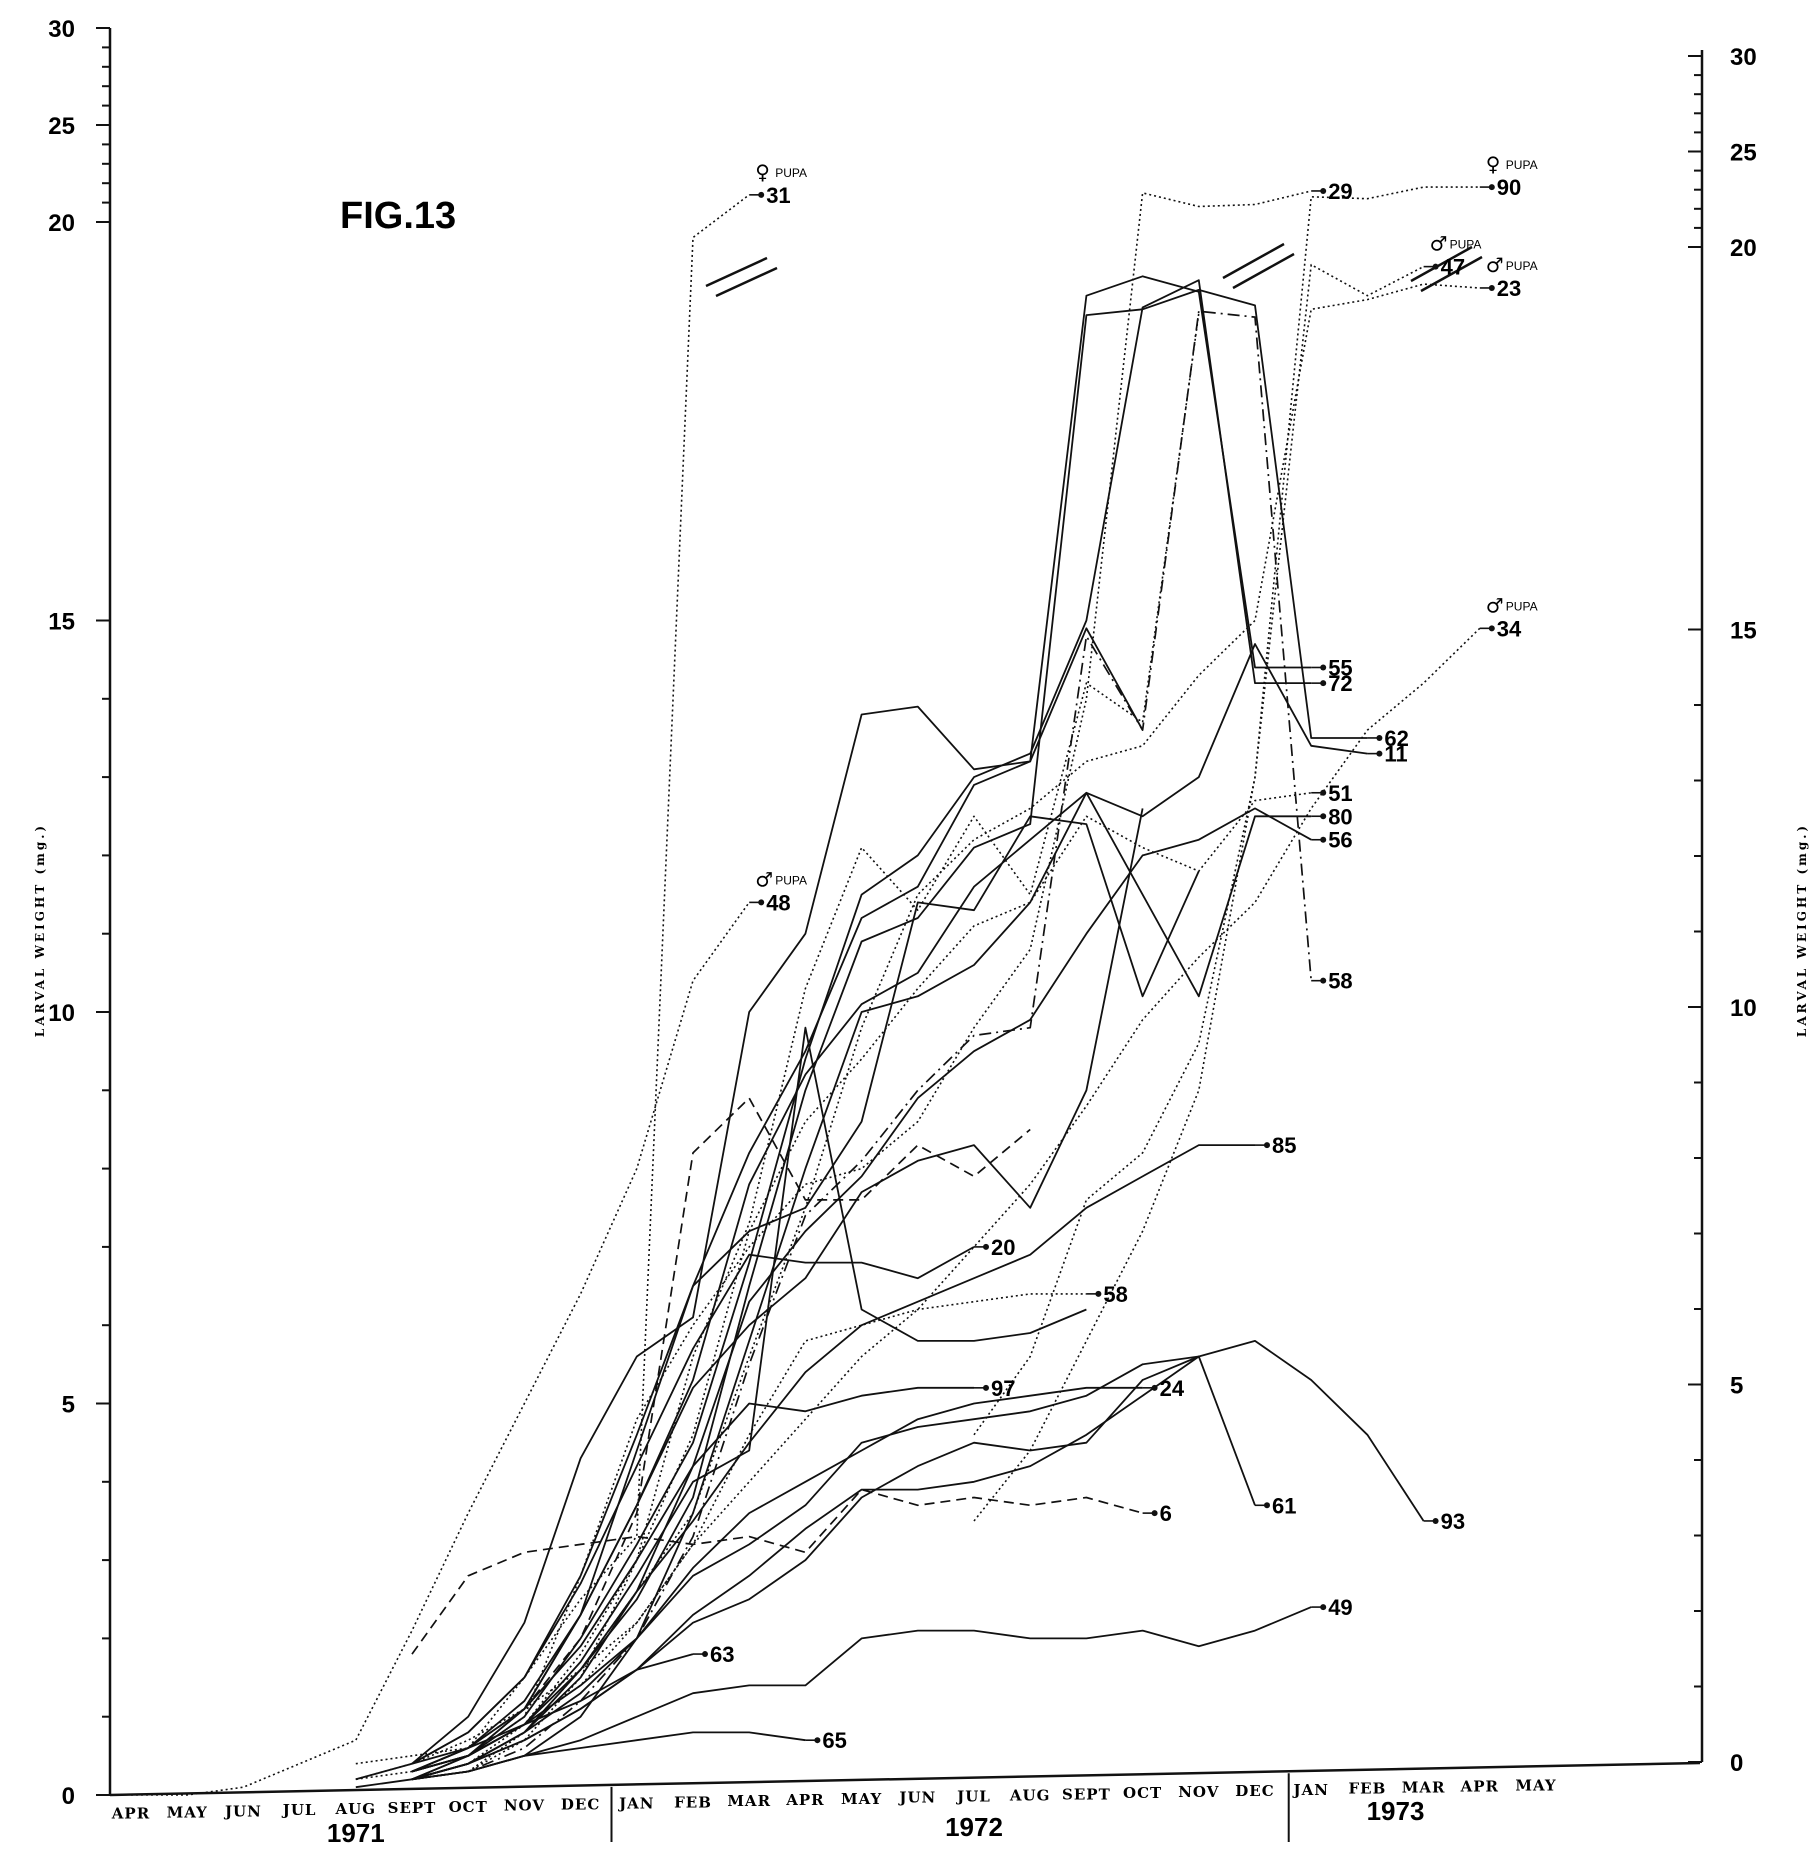 This screenshot has height=1849, width=1812. Describe the element at coordinates (834, 1740) in the screenshot. I see `series-label: 65` at that location.